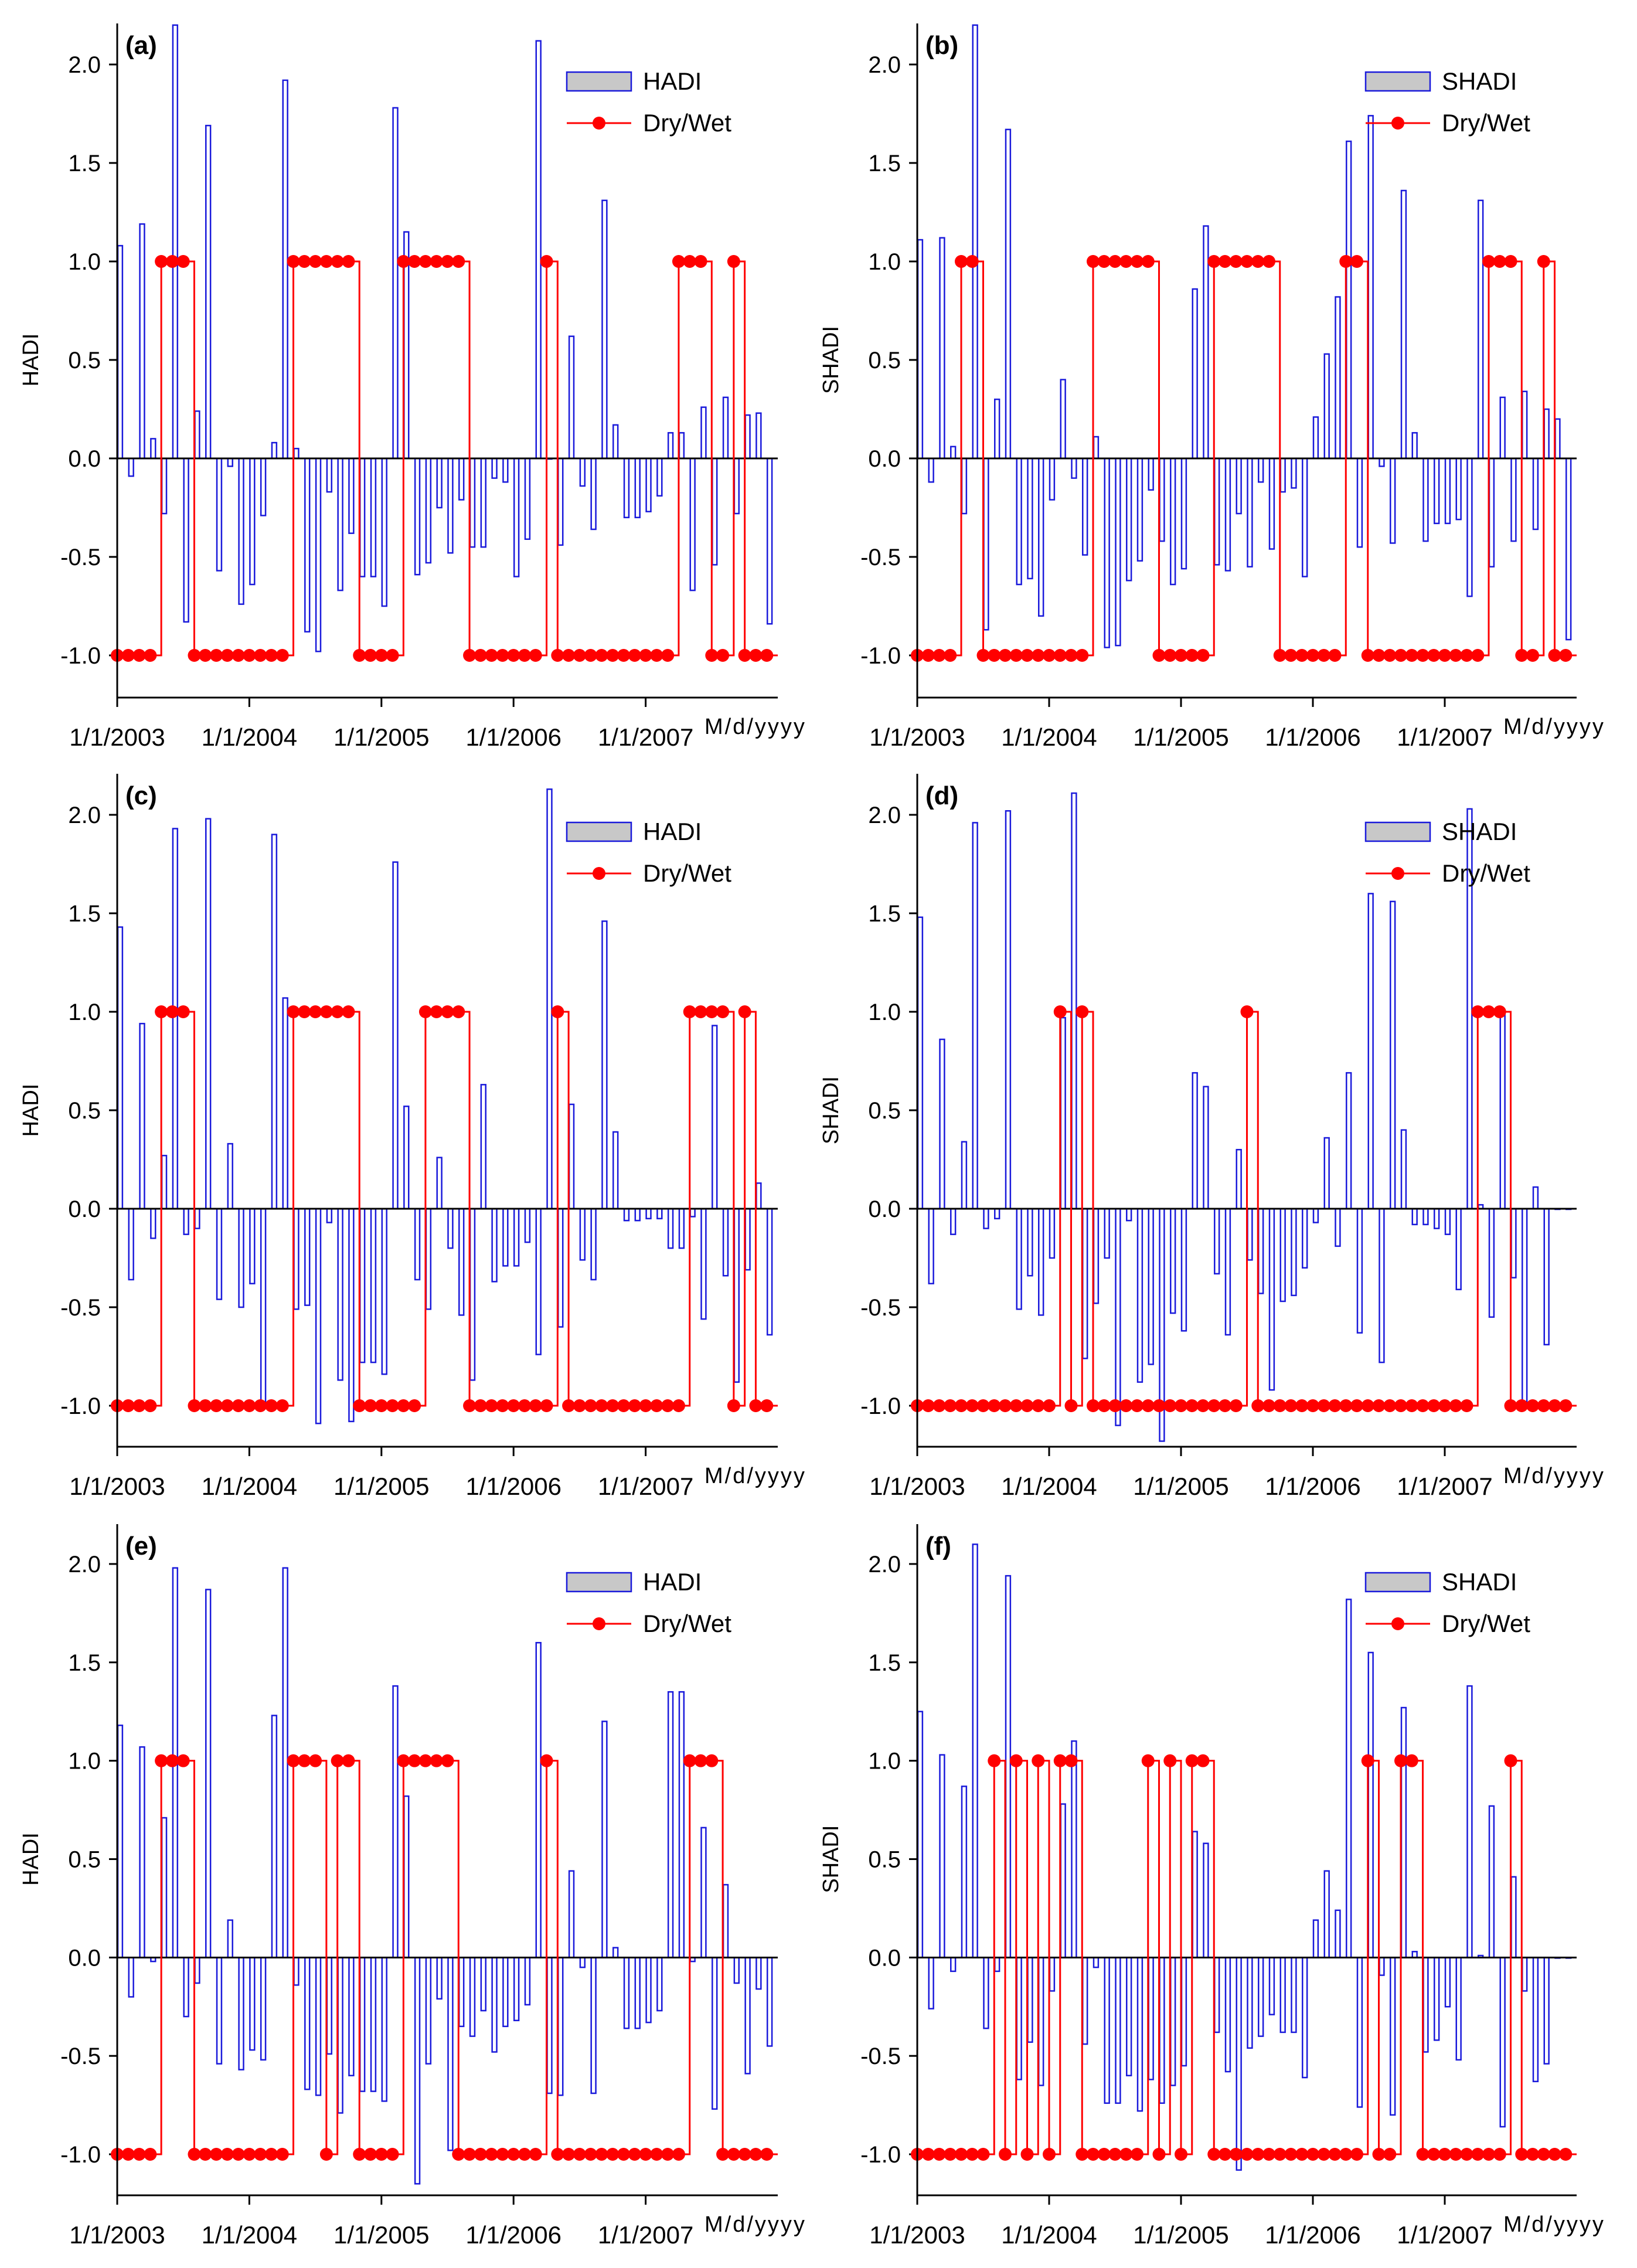  I want to click on panel-label: (c), so click(141, 795).